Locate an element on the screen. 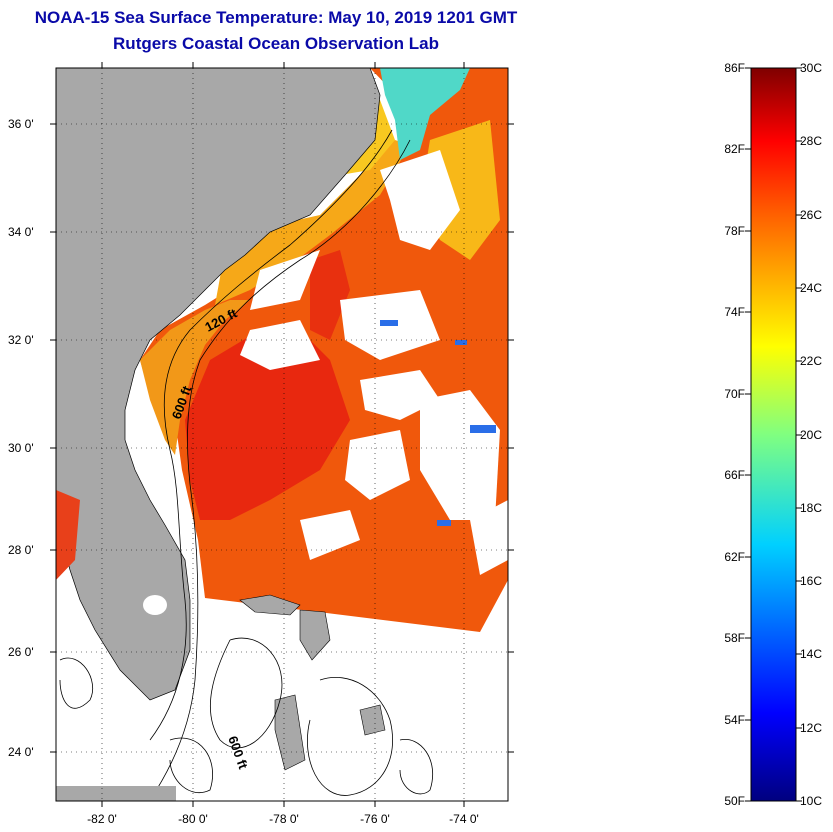  colorbar is located at coordinates (773, 434).